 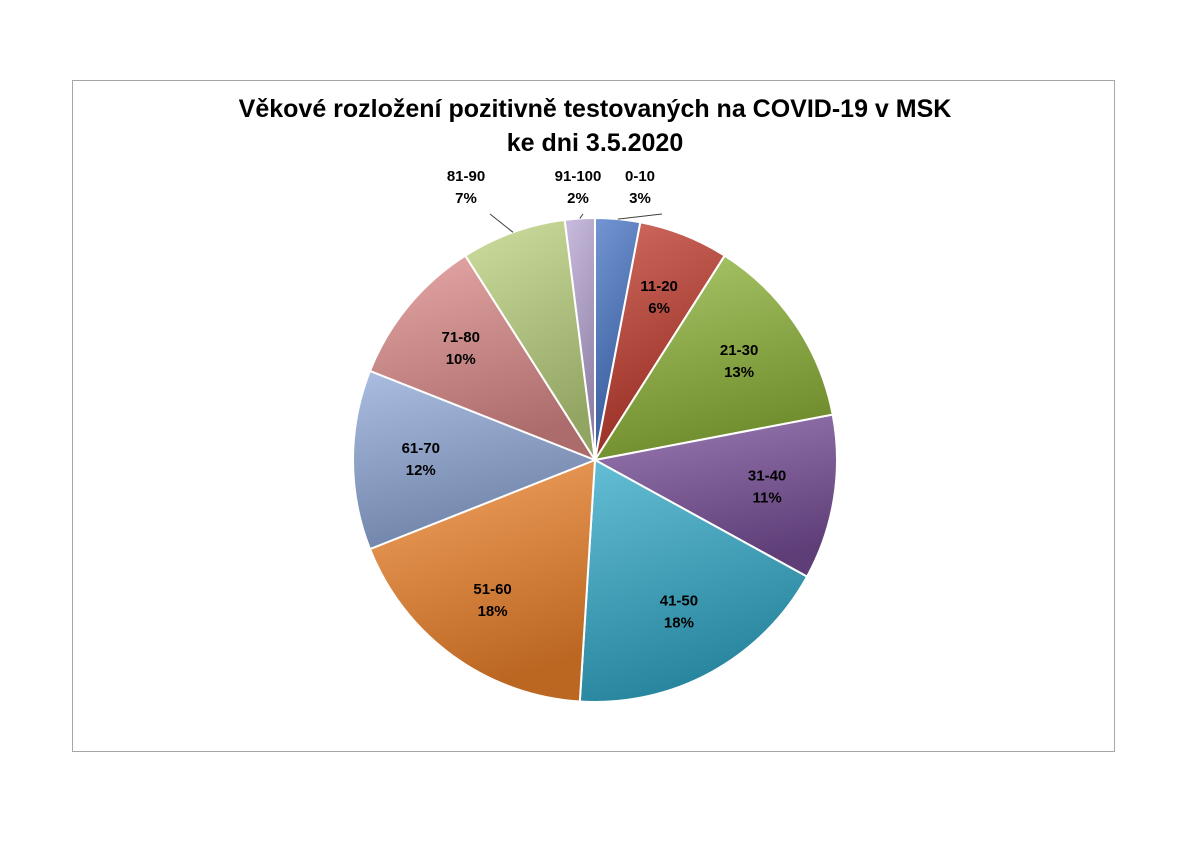 What do you see at coordinates (578, 176) in the screenshot?
I see `slice-category-label: 91-100` at bounding box center [578, 176].